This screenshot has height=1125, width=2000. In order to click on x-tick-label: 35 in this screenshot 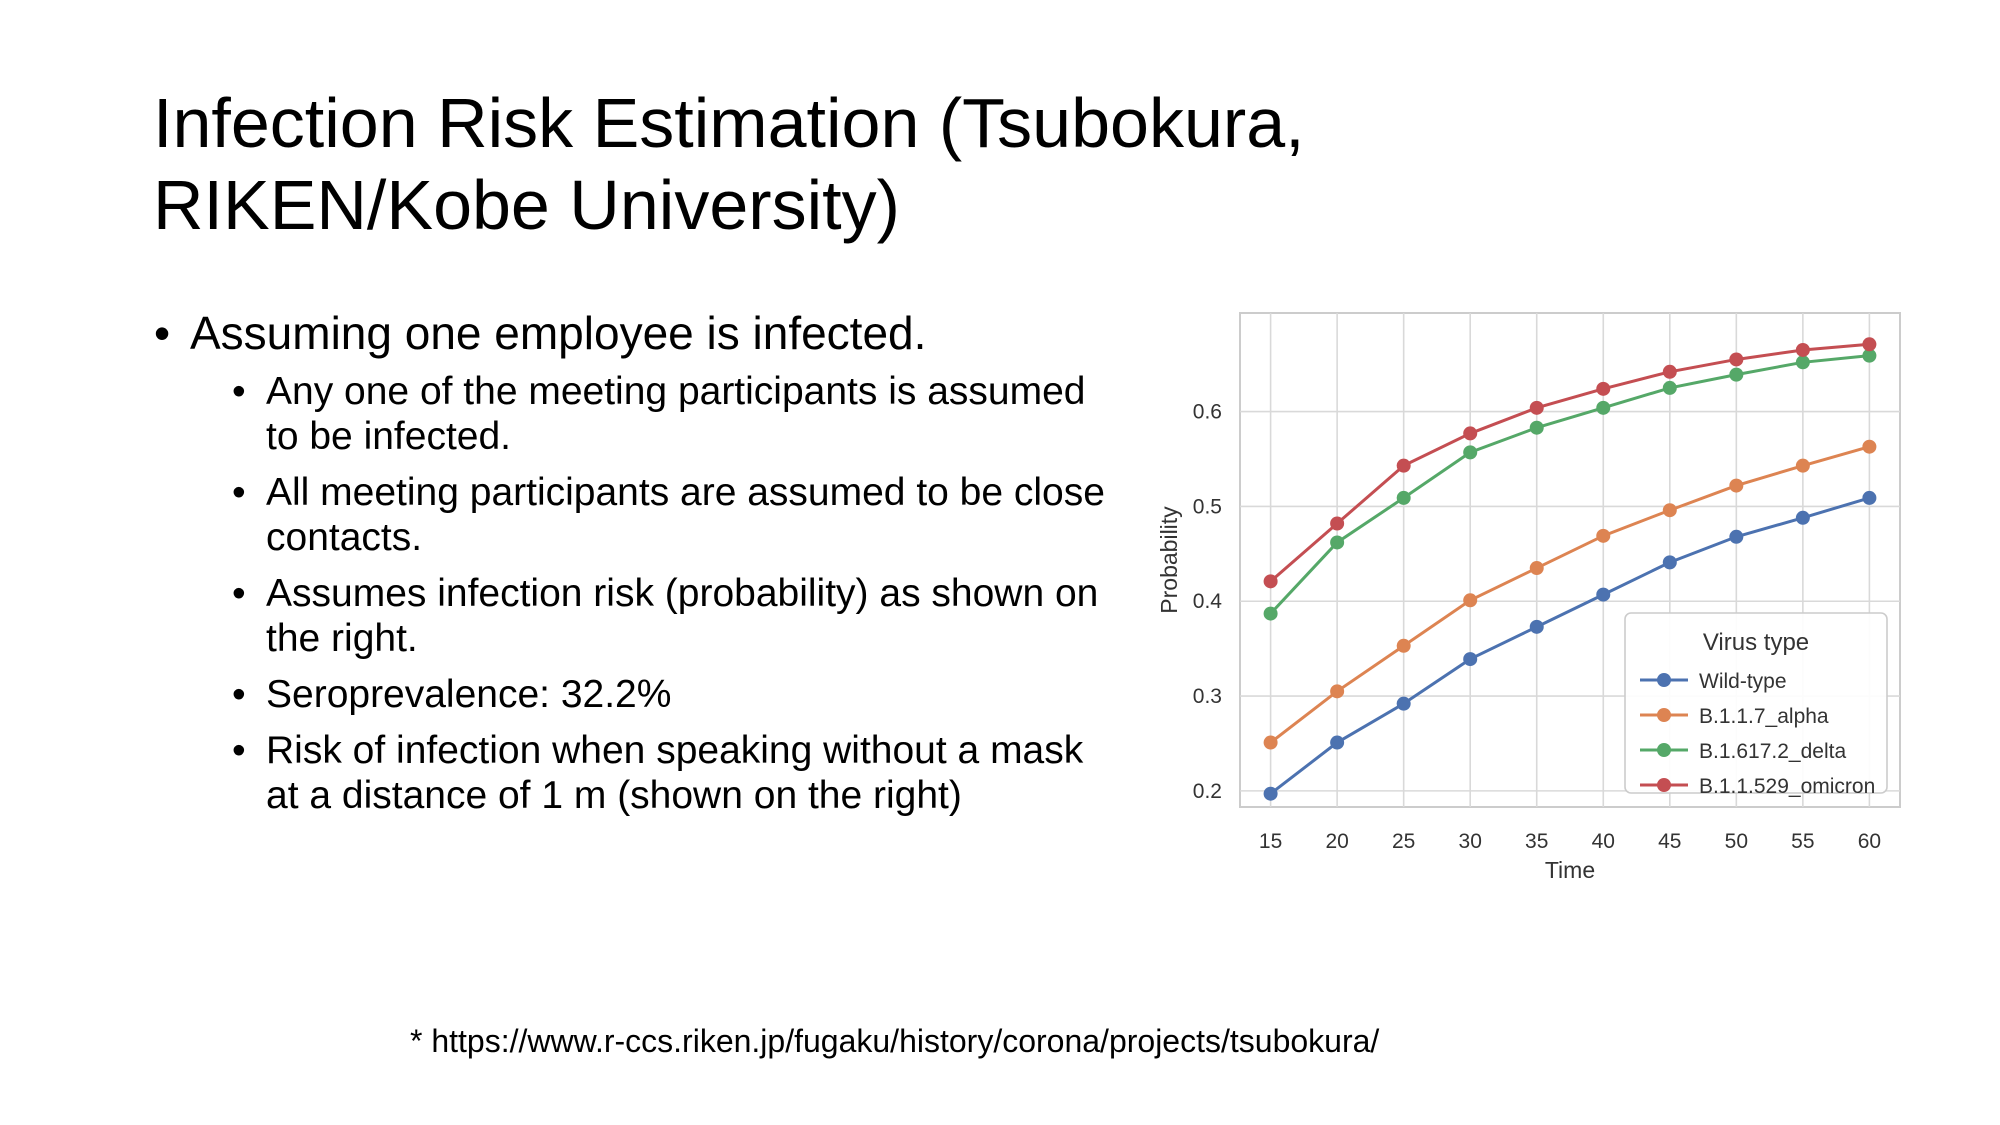, I will do `click(1536, 841)`.